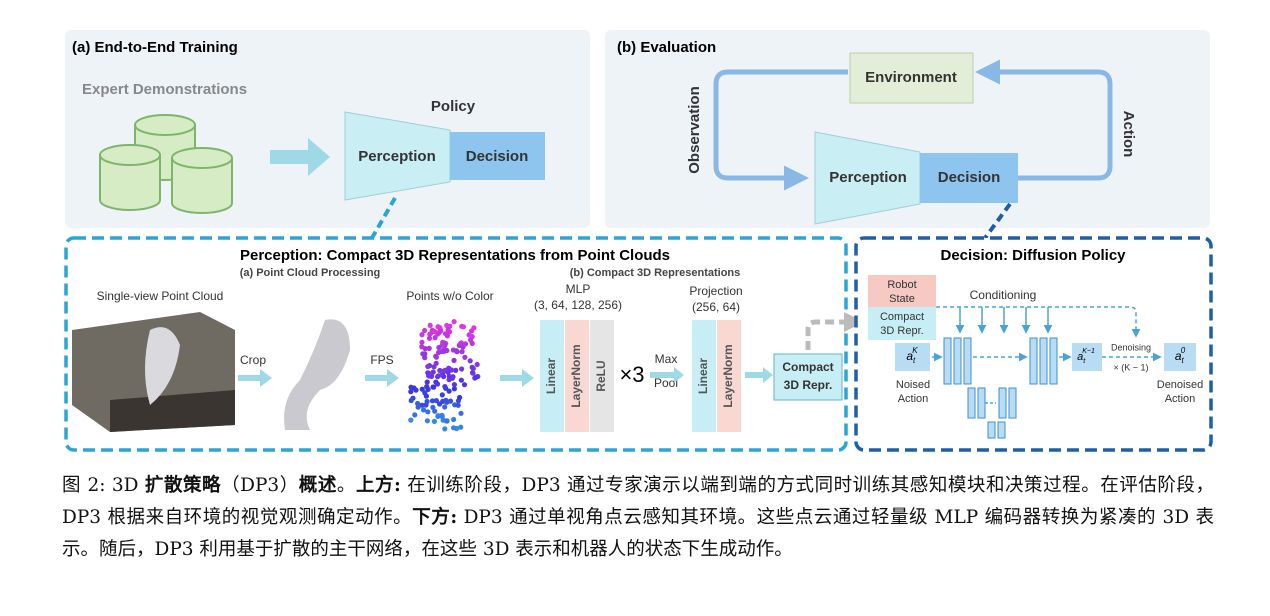 This screenshot has height=616, width=1270. What do you see at coordinates (913, 385) in the screenshot?
I see `label: Noised` at bounding box center [913, 385].